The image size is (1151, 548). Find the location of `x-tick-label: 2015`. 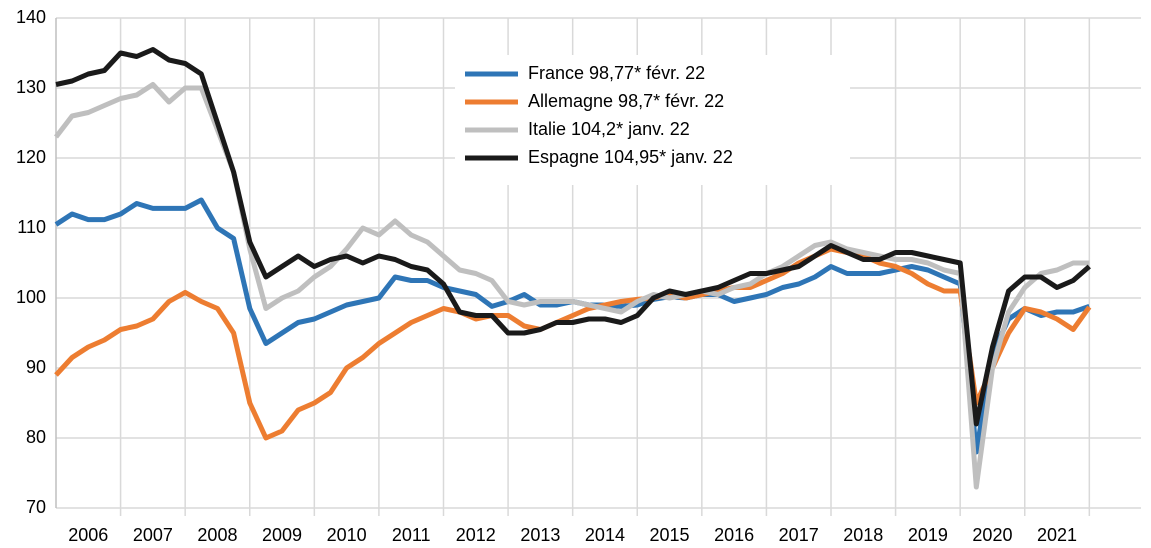

x-tick-label: 2015 is located at coordinates (670, 535).